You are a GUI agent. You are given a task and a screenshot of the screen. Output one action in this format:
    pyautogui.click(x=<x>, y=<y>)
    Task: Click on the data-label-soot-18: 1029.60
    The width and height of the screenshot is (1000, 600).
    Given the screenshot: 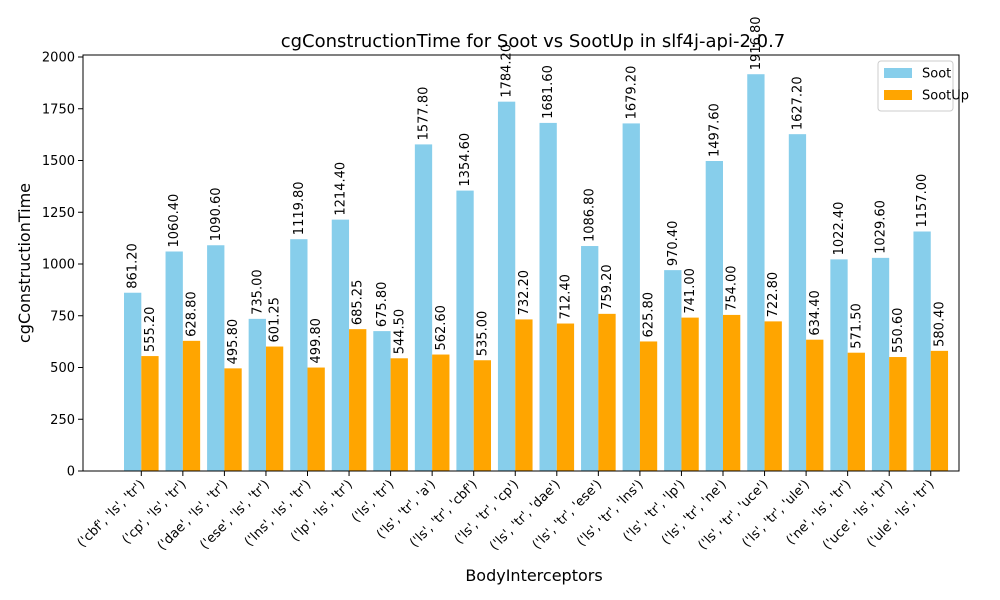 What is the action you would take?
    pyautogui.click(x=881, y=227)
    